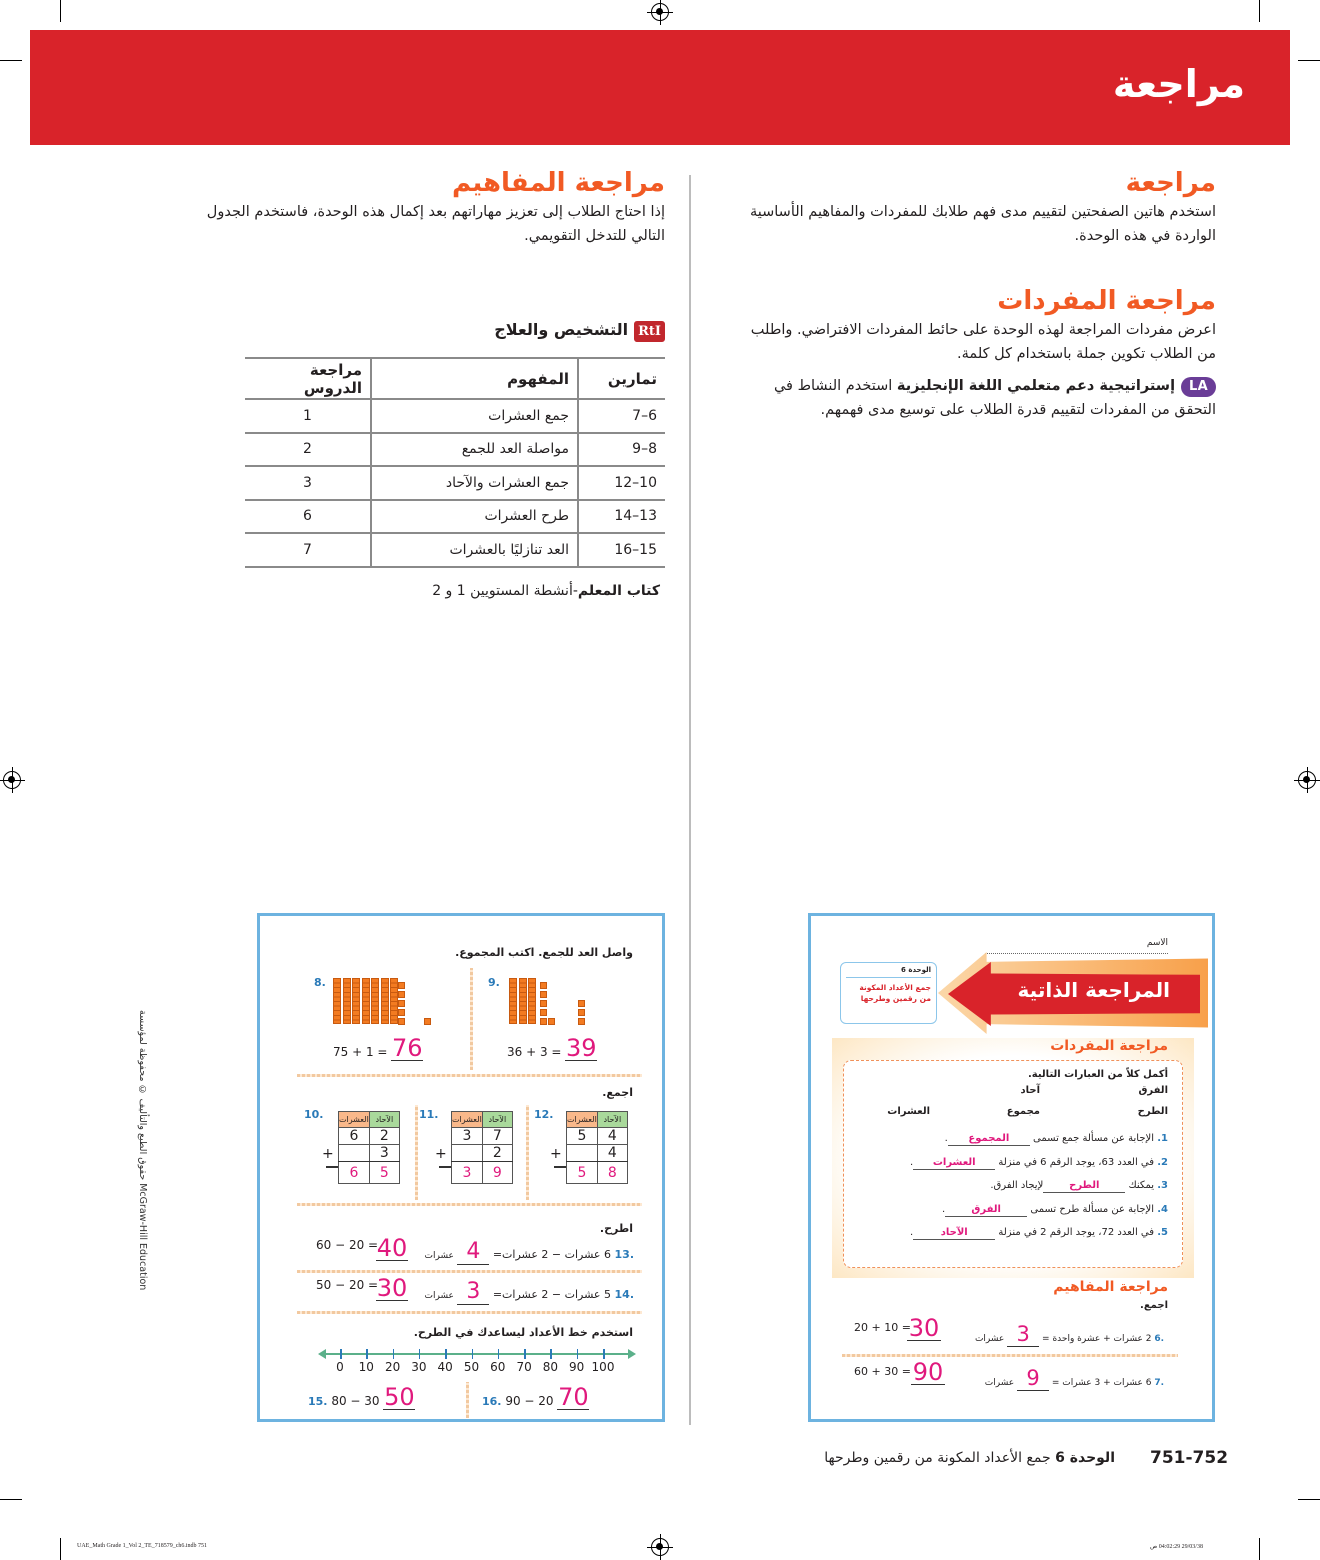 This screenshot has height=1560, width=1320. Describe the element at coordinates (475, 416) in the screenshot. I see `cell: جمع العشرات` at that location.